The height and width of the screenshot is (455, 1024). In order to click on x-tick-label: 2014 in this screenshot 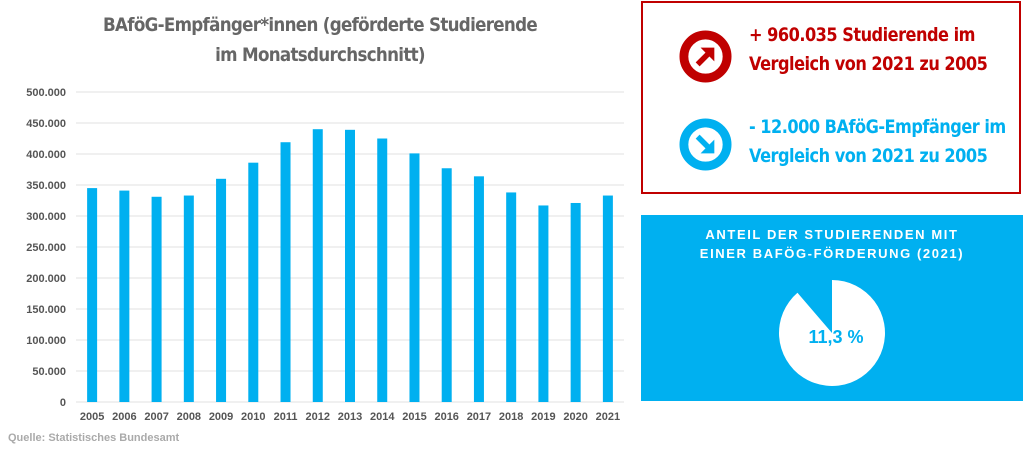, I will do `click(382, 417)`.